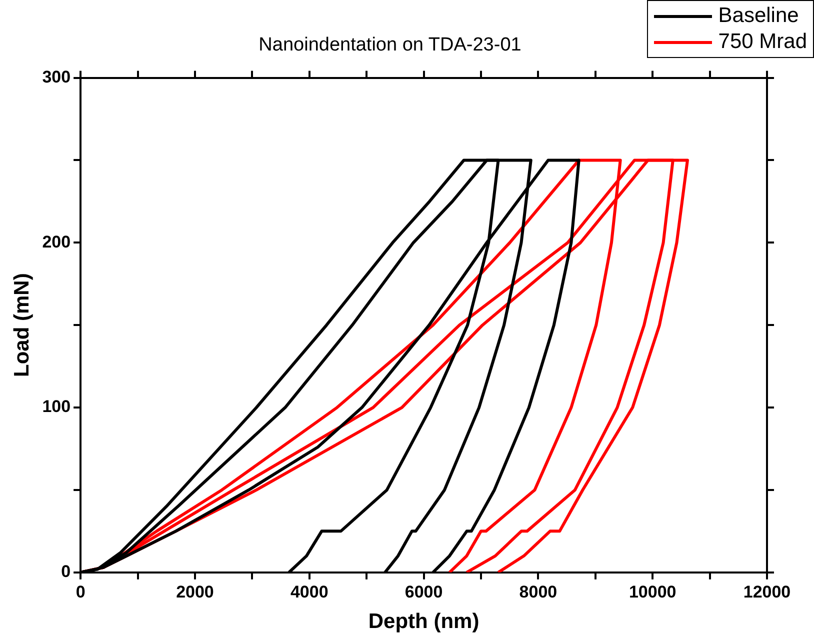 This screenshot has width=814, height=639. Describe the element at coordinates (56, 406) in the screenshot. I see `y-tick-label: 100` at that location.